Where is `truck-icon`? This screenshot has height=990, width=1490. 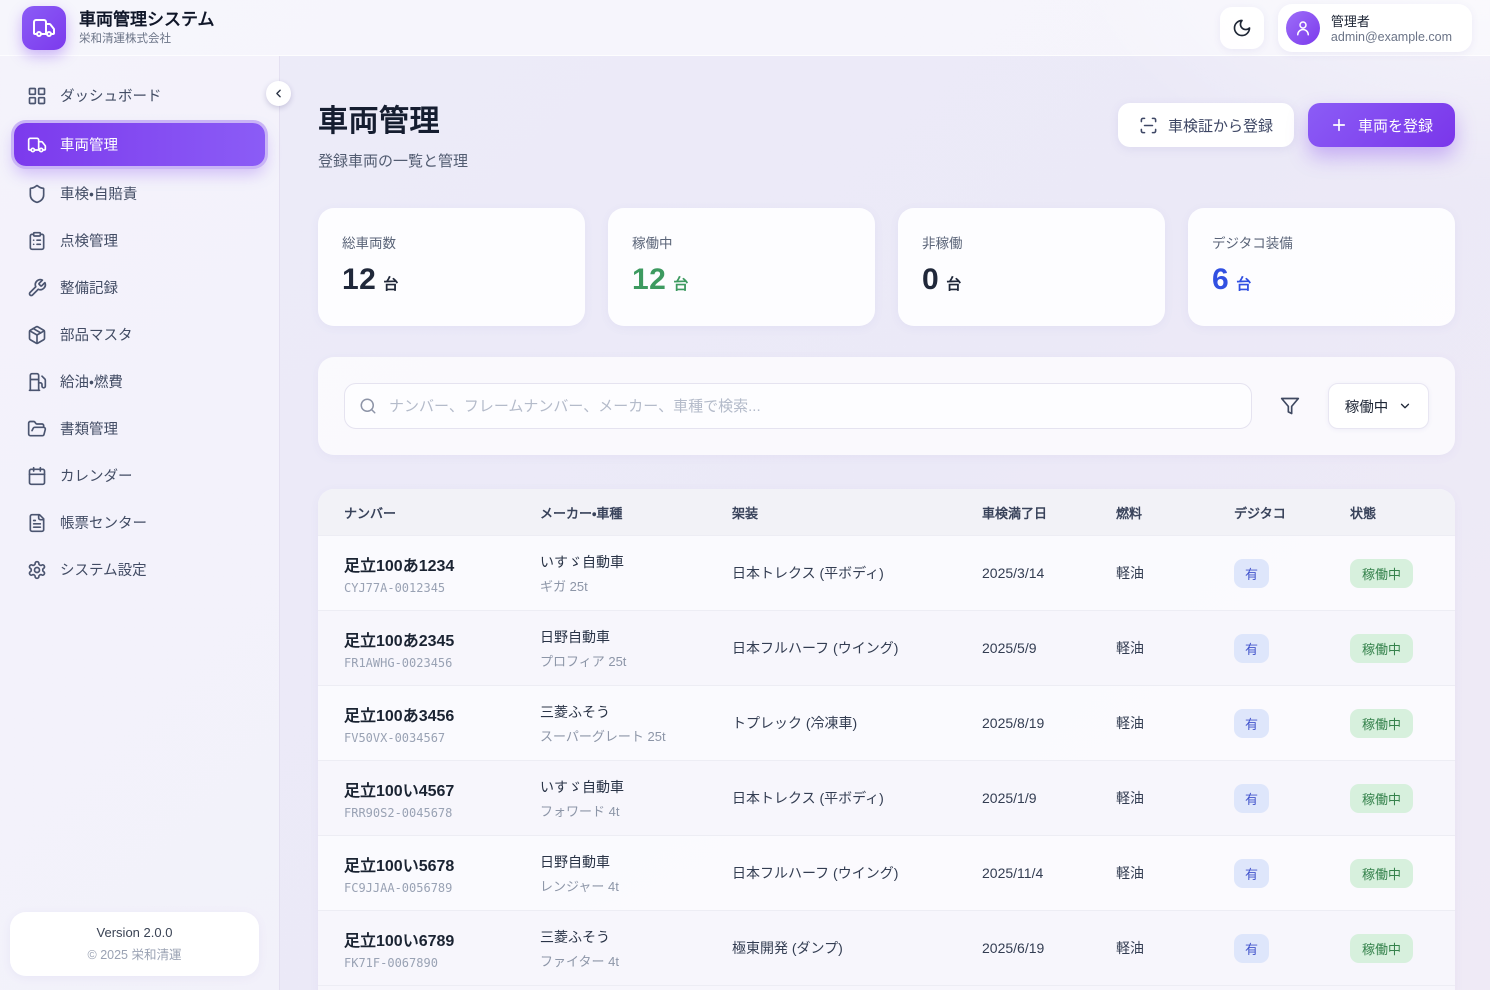
truck-icon is located at coordinates (37, 145).